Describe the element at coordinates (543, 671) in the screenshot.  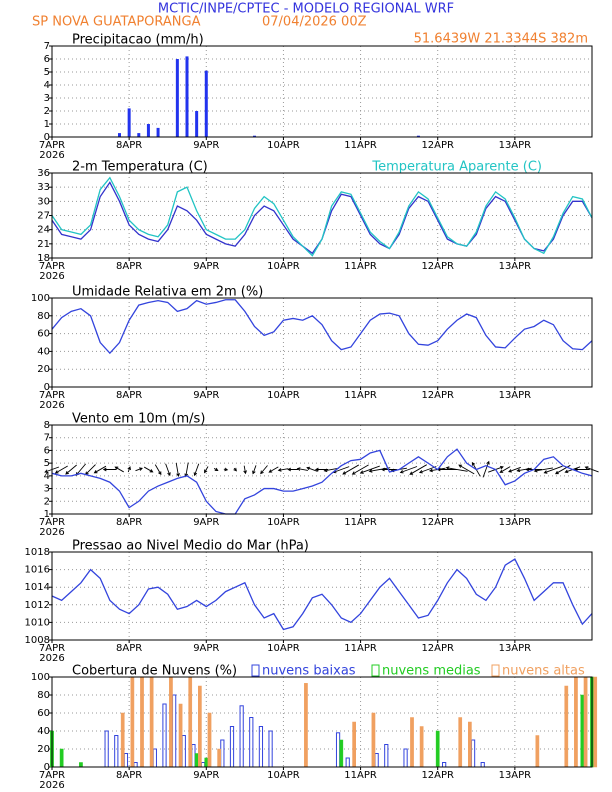
I see `legend-label: nuvens altas` at that location.